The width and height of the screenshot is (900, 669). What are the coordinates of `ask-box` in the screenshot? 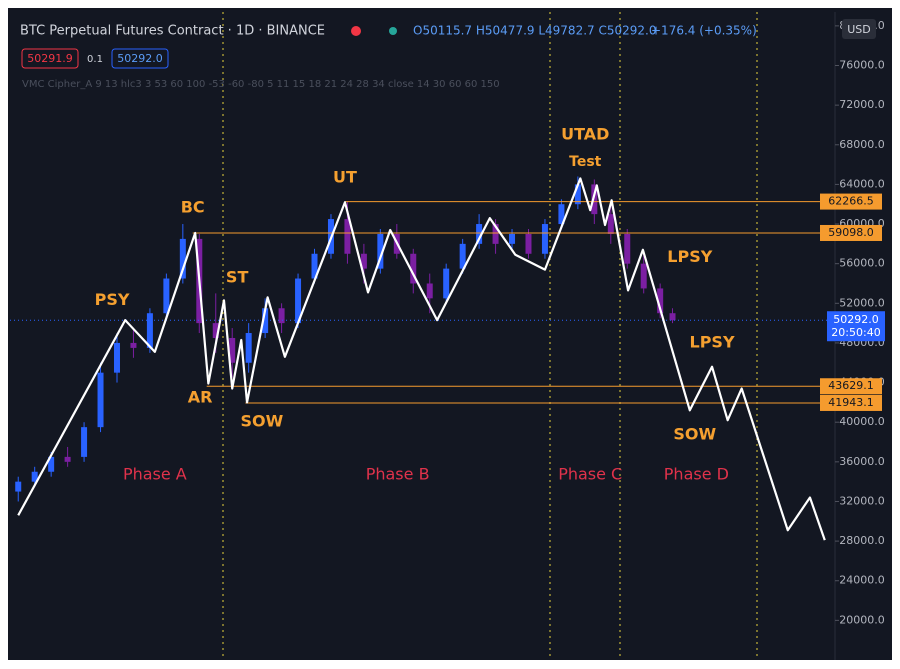 It's located at (140, 58).